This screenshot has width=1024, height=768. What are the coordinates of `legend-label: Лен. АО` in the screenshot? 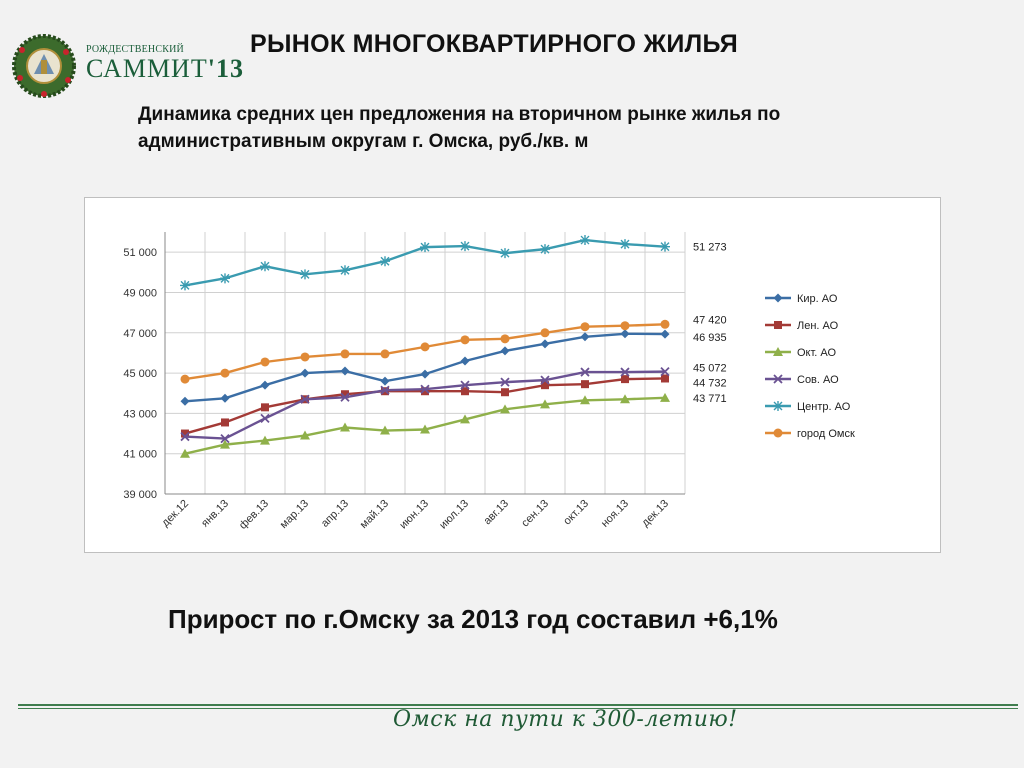 It's located at (818, 326).